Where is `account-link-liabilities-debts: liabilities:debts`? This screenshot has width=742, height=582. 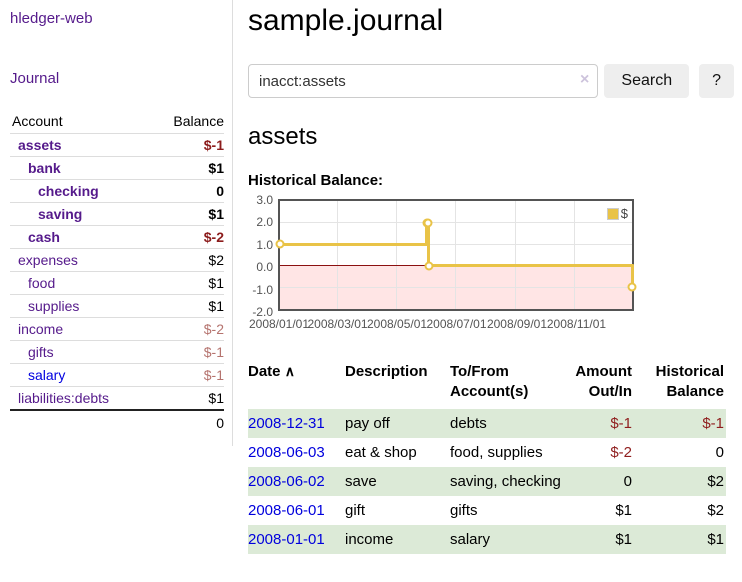 account-link-liabilities-debts: liabilities:debts is located at coordinates (64, 398).